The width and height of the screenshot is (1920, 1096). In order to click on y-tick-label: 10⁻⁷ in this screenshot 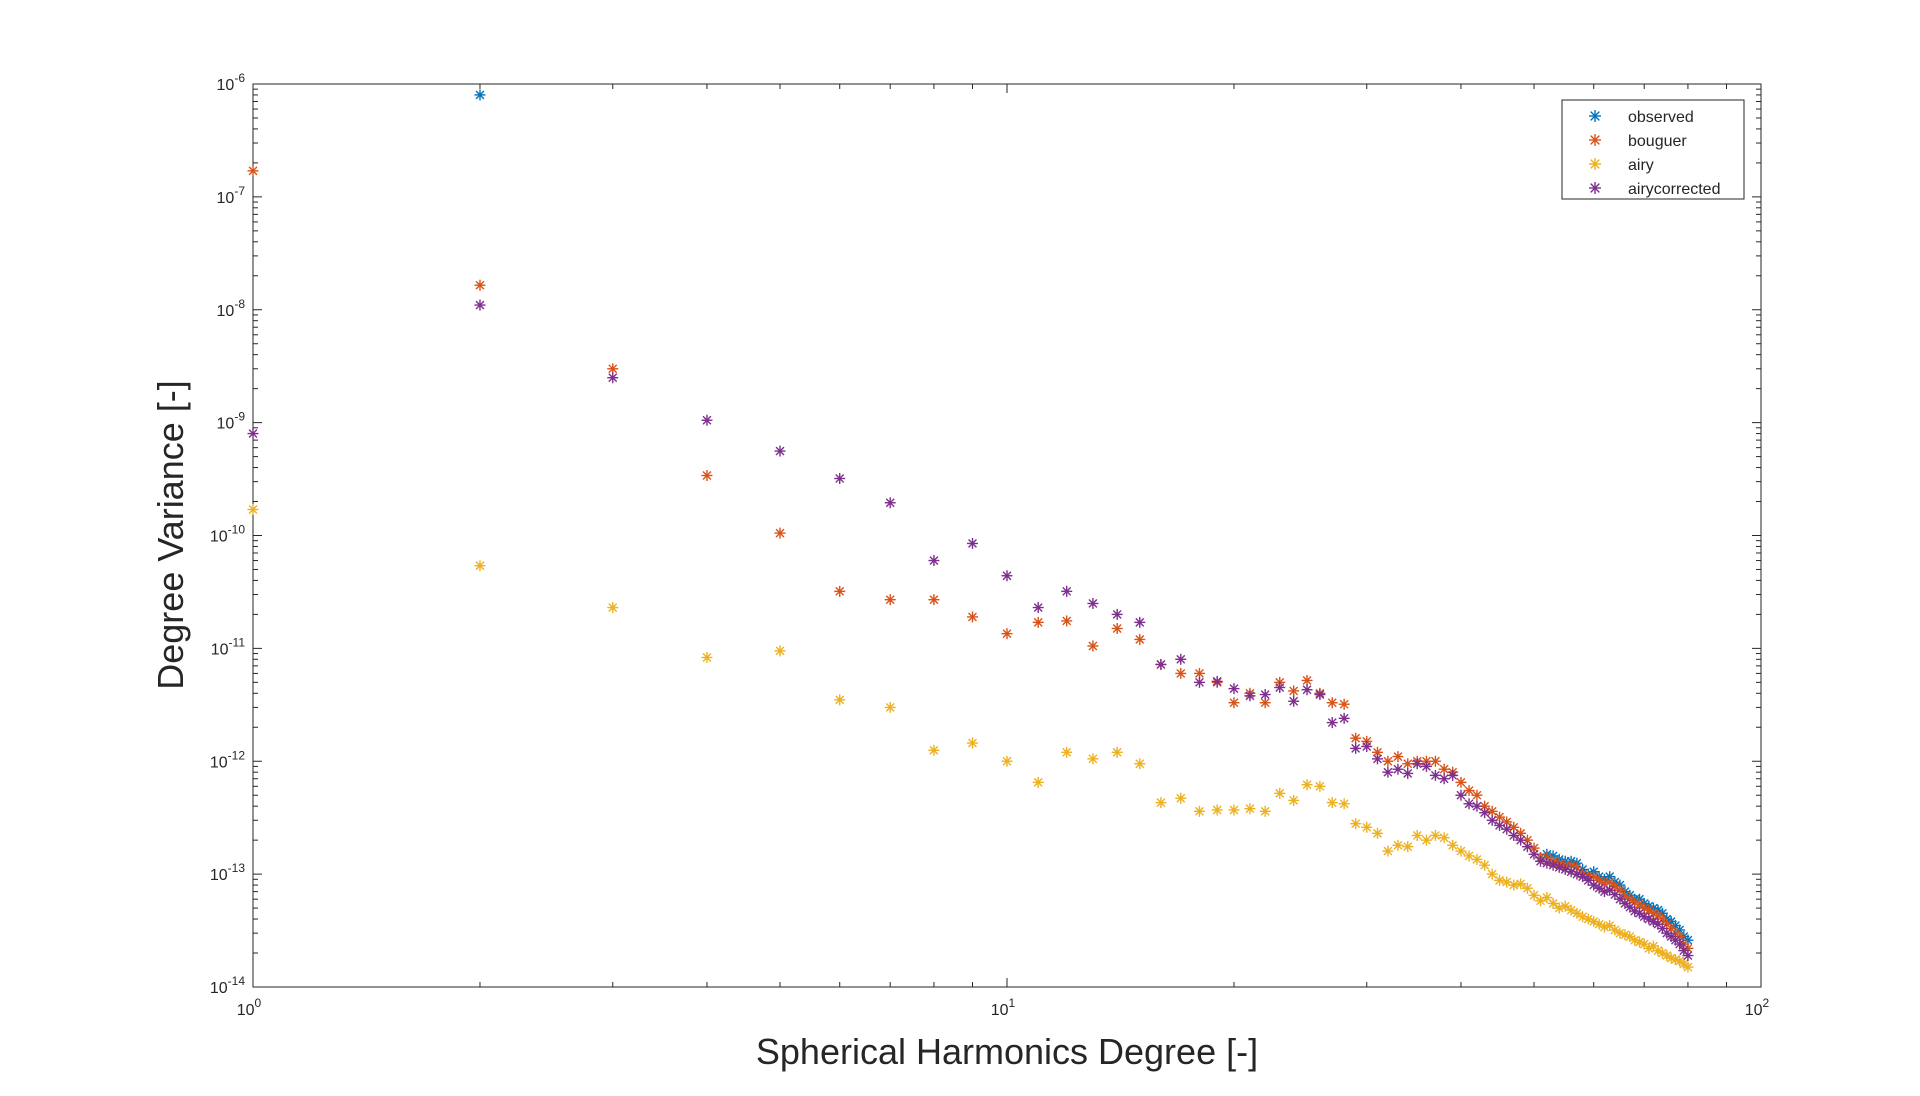, I will do `click(231, 195)`.